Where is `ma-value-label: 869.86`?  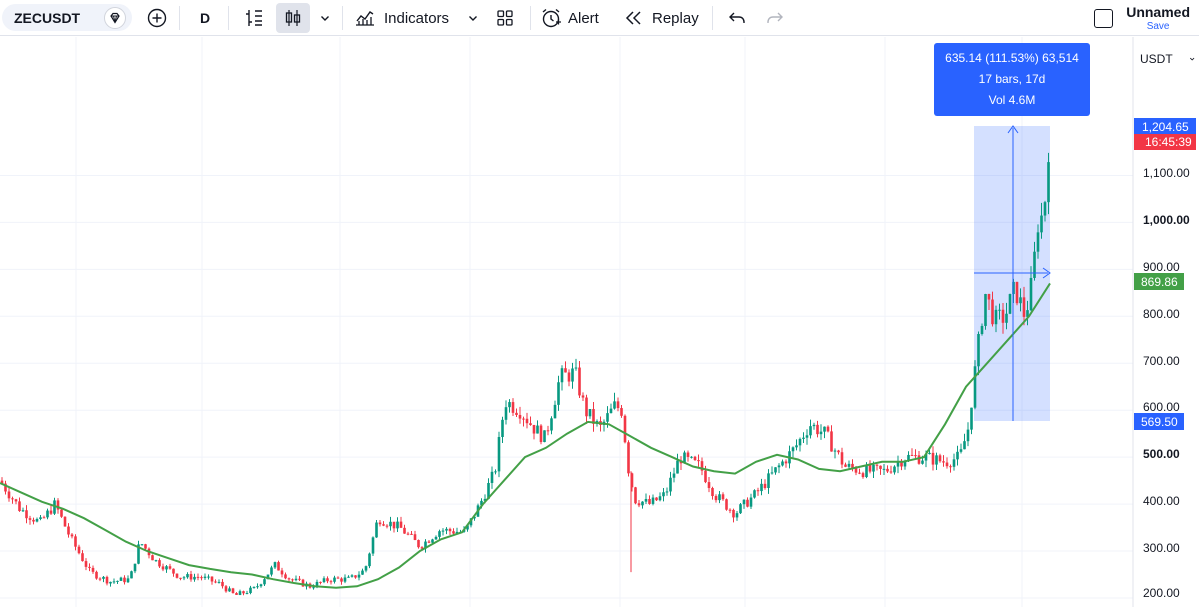 ma-value-label: 869.86 is located at coordinates (1159, 282).